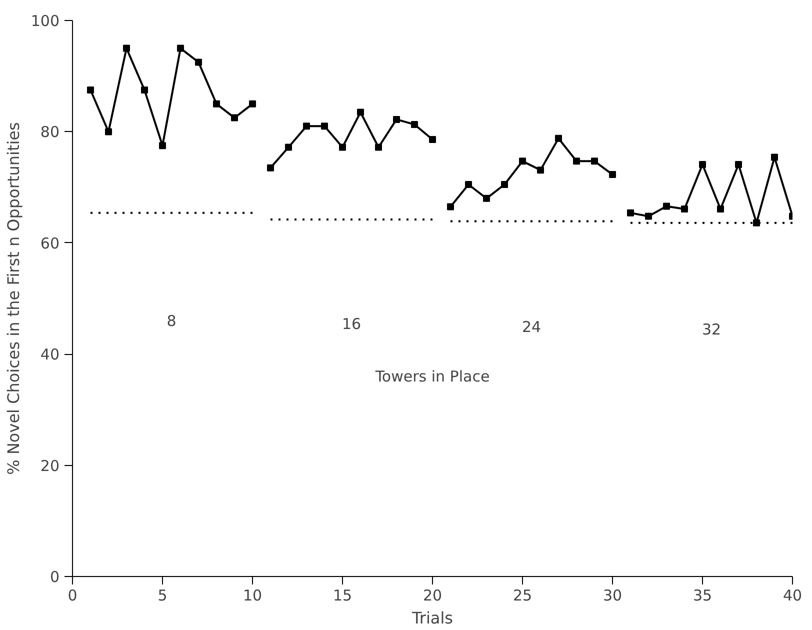 Image resolution: width=812 pixels, height=630 pixels. Describe the element at coordinates (50, 132) in the screenshot. I see `y-tick-label: 80` at that location.